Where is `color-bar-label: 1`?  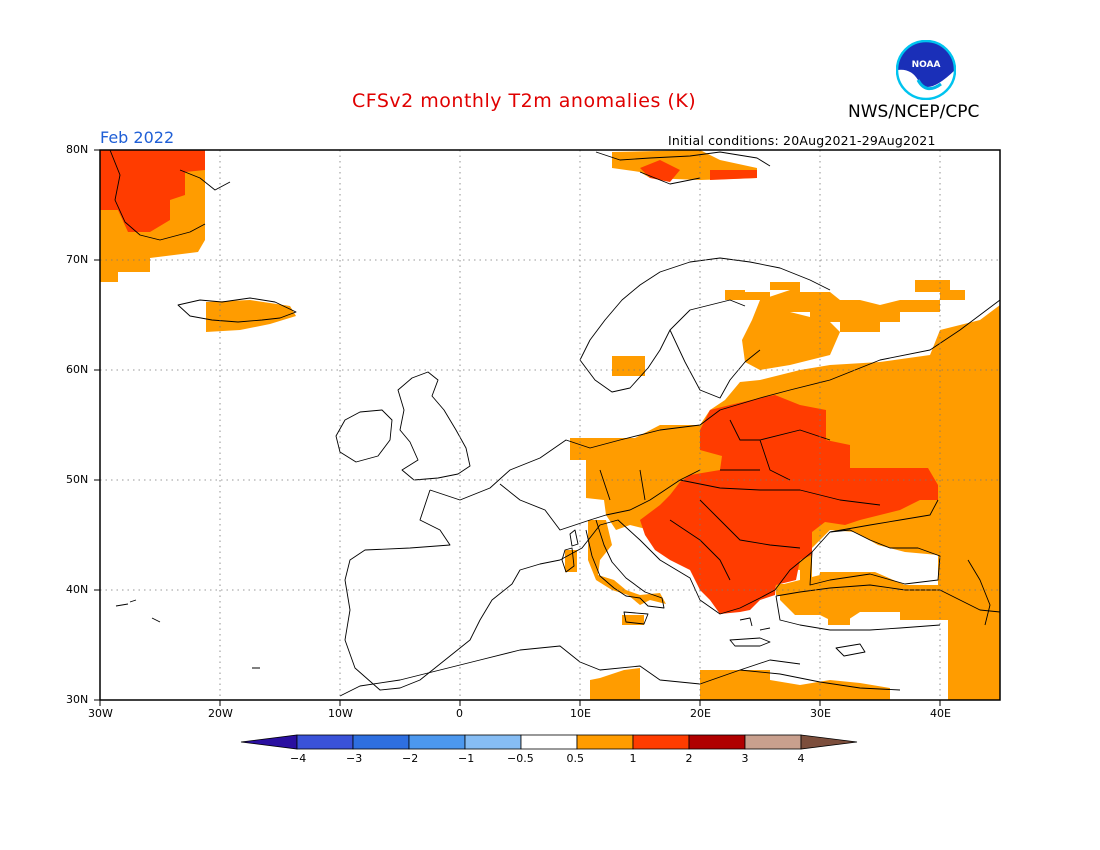
color-bar-label: 1 is located at coordinates (633, 758).